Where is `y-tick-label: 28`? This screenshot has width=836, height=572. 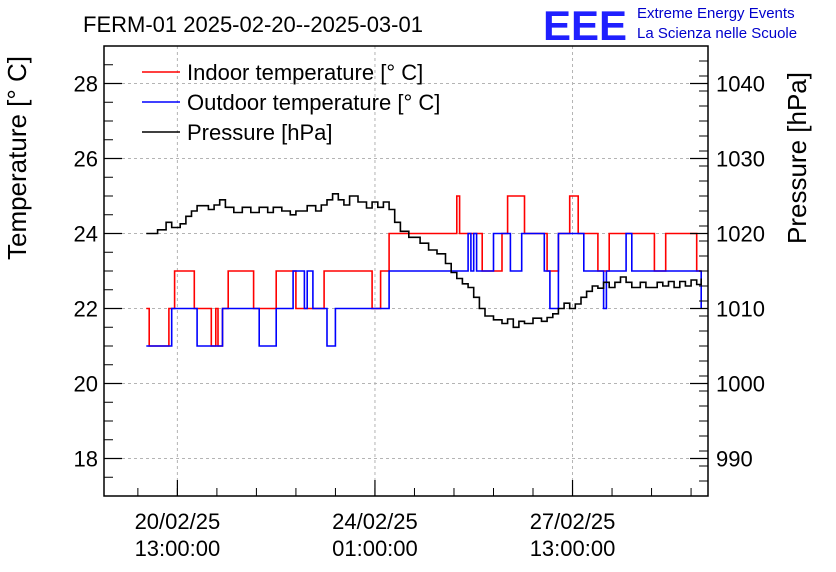 y-tick-label: 28 is located at coordinates (86, 84).